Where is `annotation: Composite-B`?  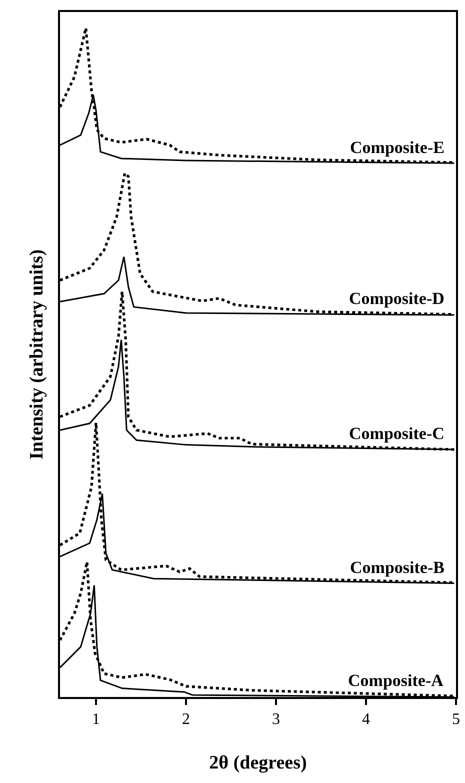
annotation: Composite-B is located at coordinates (397, 567).